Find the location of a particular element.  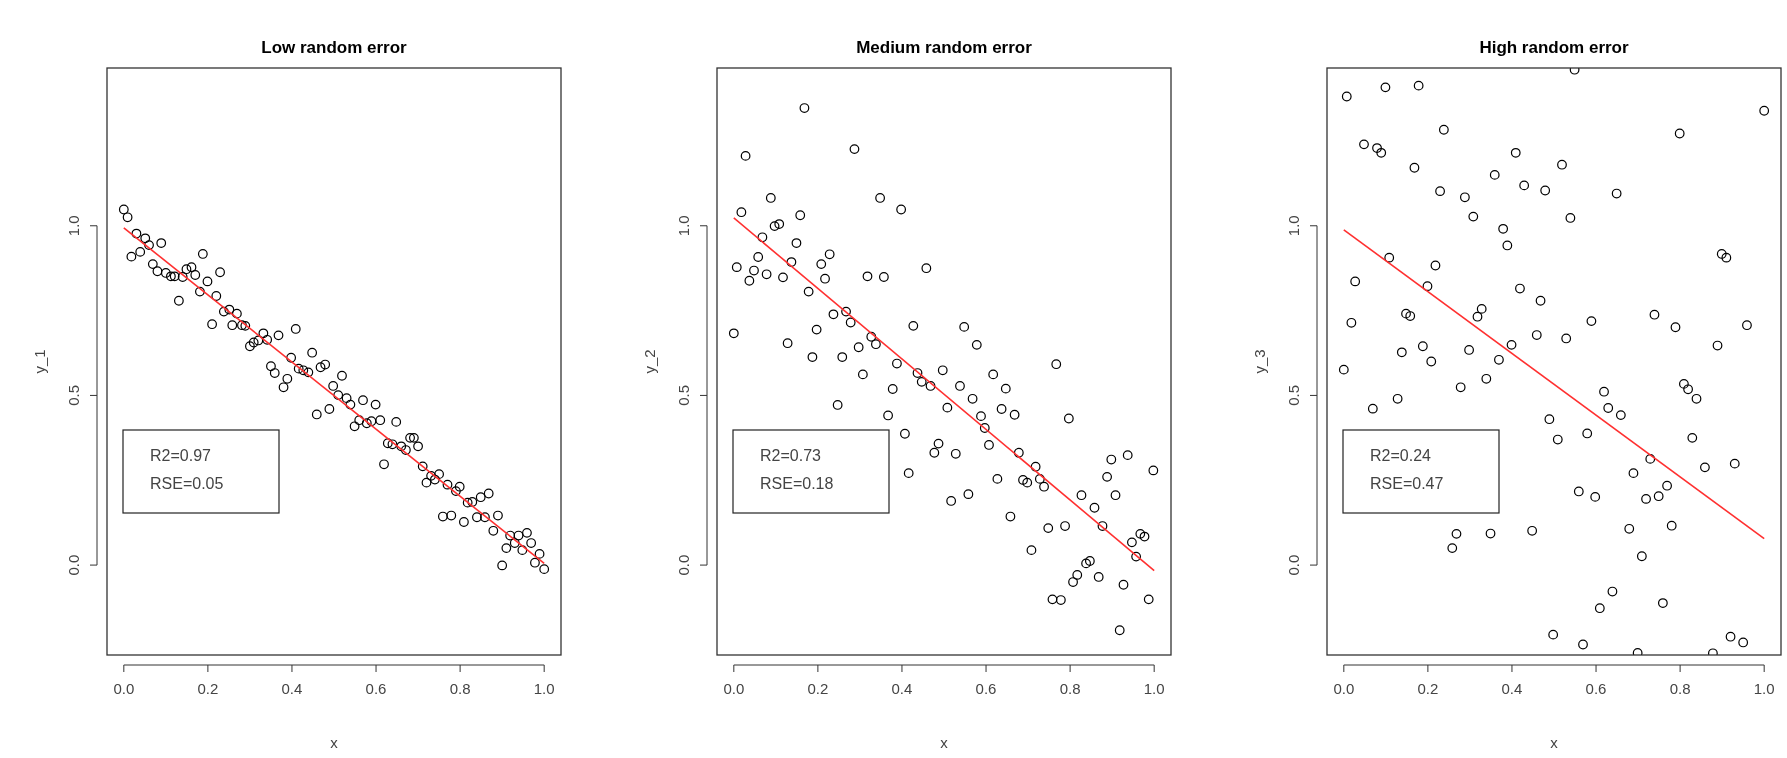

annotation: RSE=0.18 is located at coordinates (797, 483).